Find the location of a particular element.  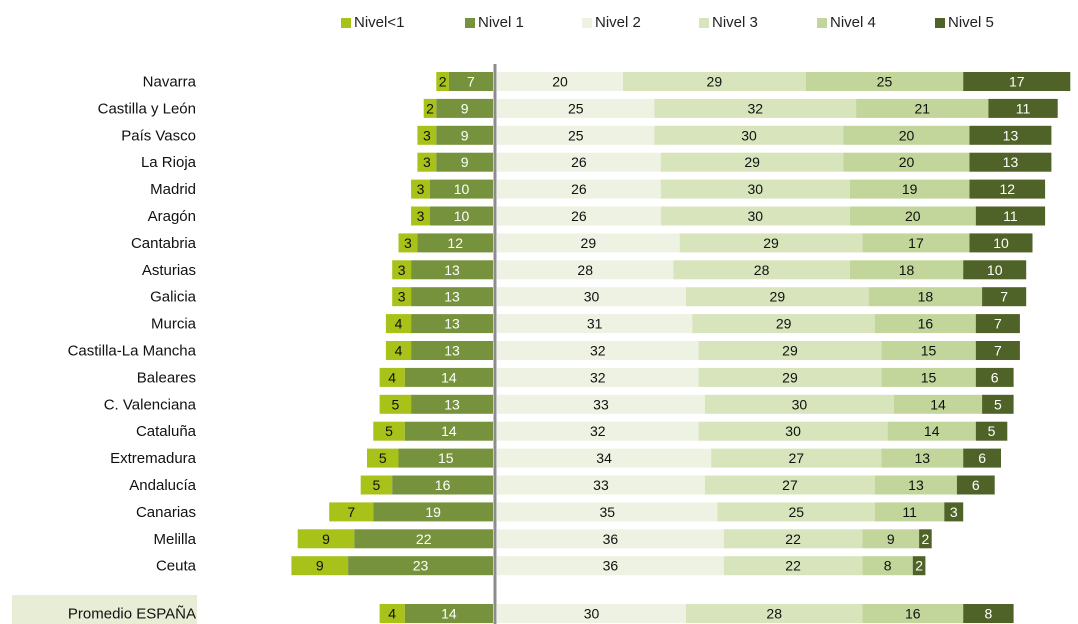

category-label: Asturias is located at coordinates (169, 270).